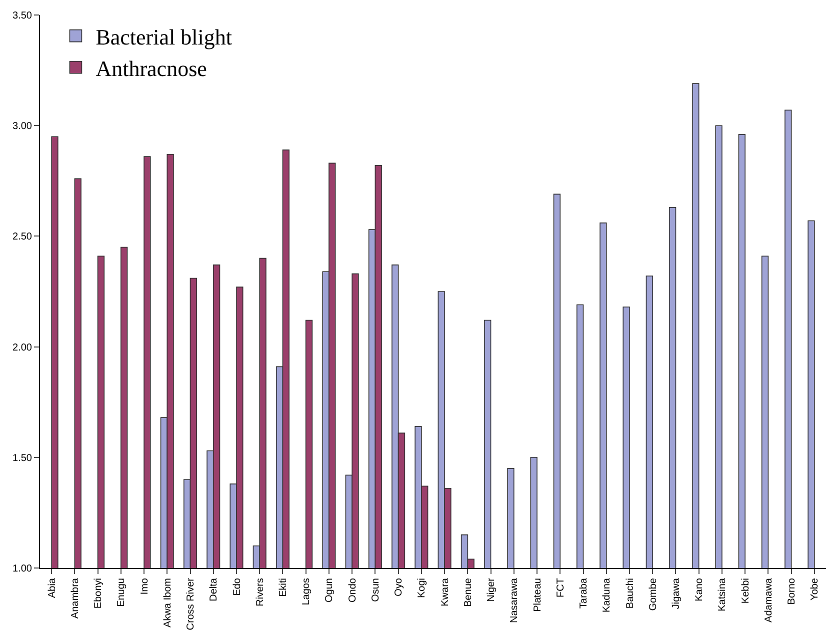 This screenshot has width=836, height=640. What do you see at coordinates (376, 590) in the screenshot?
I see `x-tick-label: Osun` at bounding box center [376, 590].